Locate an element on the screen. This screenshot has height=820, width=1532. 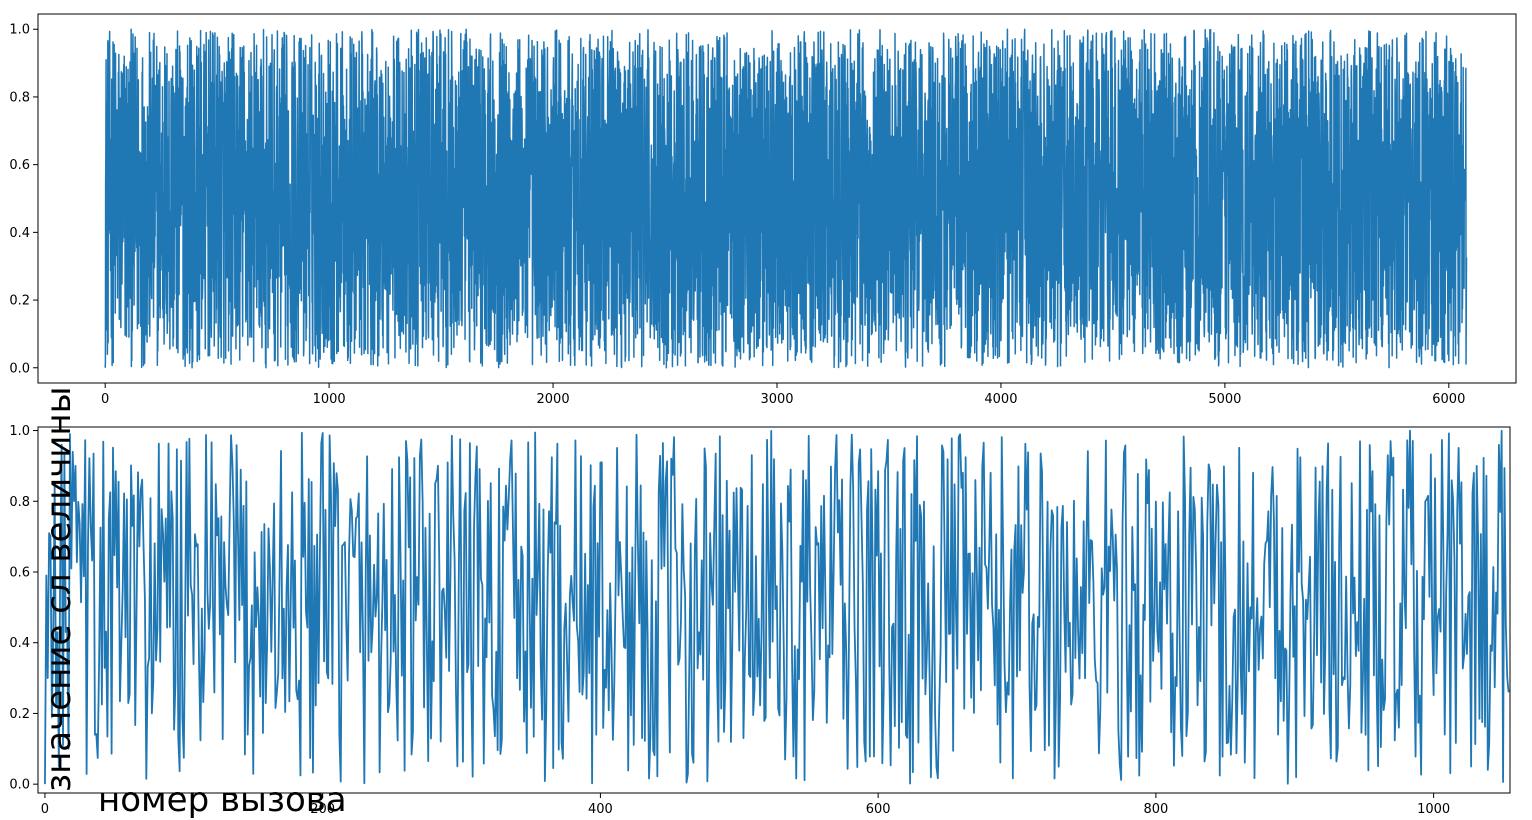
x-tick-label: 400 is located at coordinates (600, 809).